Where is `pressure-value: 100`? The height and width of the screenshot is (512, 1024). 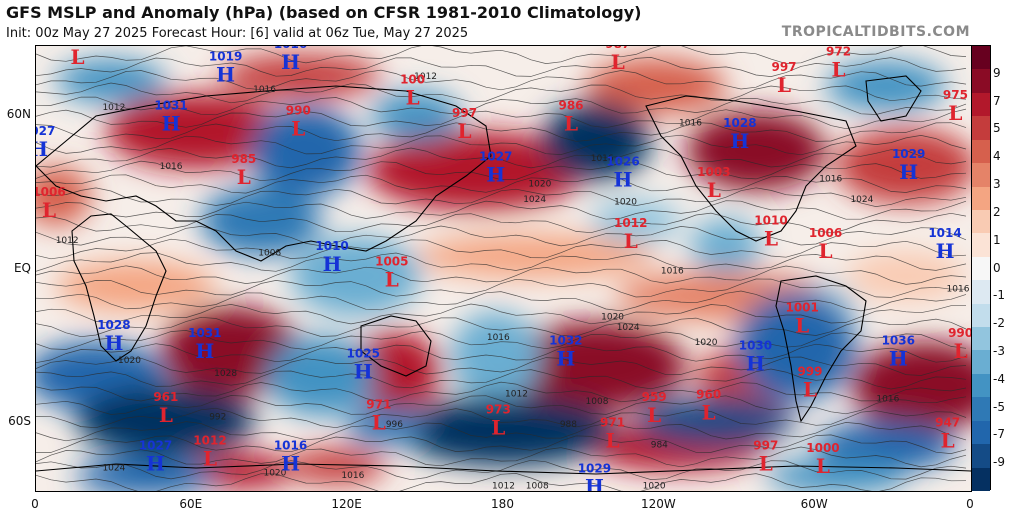
pressure-value: 100 is located at coordinates (412, 80).